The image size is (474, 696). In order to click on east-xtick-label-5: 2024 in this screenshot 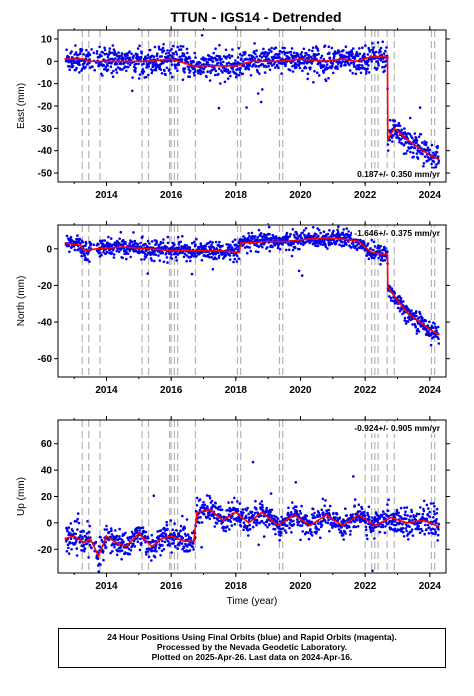, I will do `click(430, 195)`.